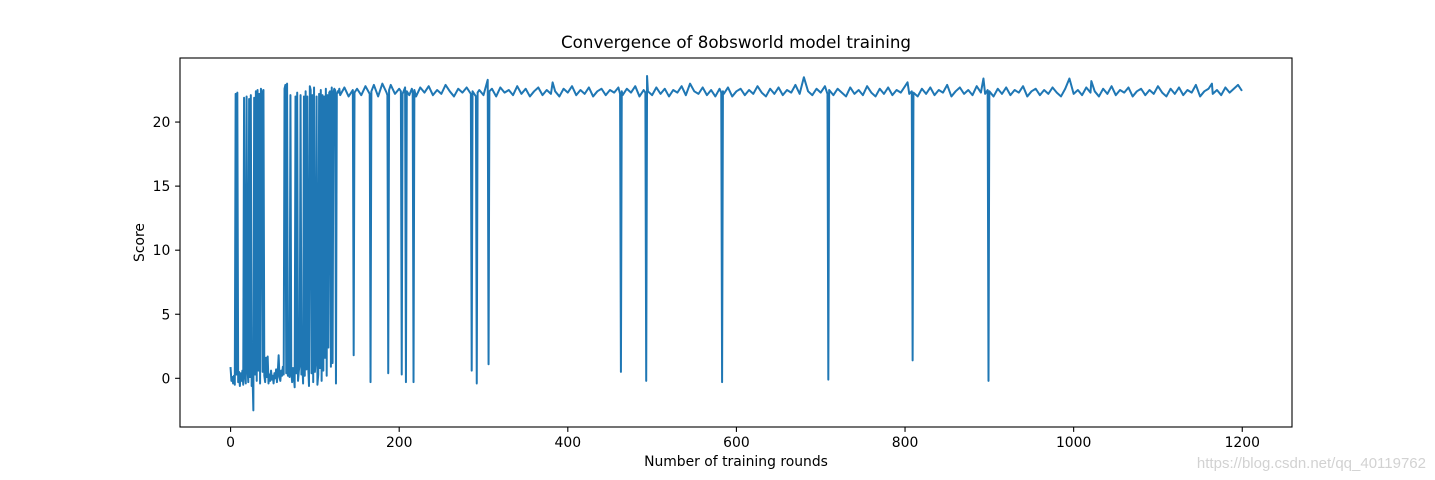 Image resolution: width=1435 pixels, height=480 pixels. Describe the element at coordinates (905, 443) in the screenshot. I see `x-tick-label: 800` at that location.